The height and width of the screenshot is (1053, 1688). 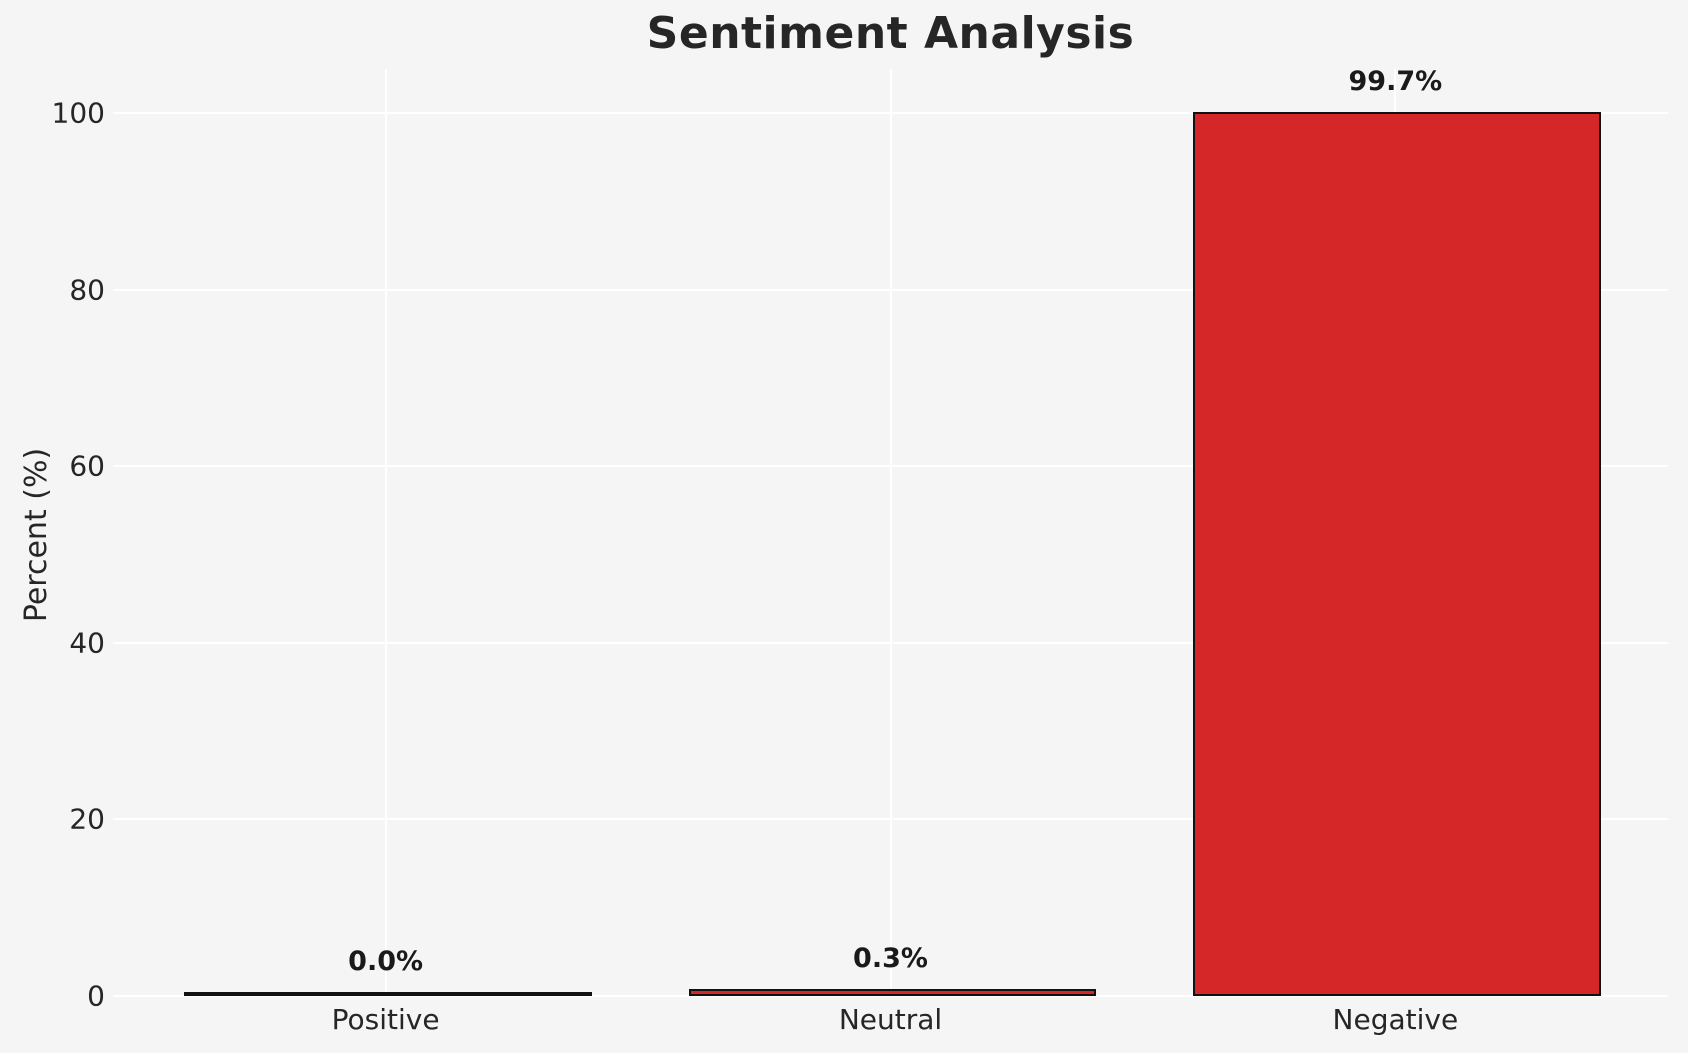 I want to click on x-tick-label-negative: Negative, so click(x=1395, y=1019).